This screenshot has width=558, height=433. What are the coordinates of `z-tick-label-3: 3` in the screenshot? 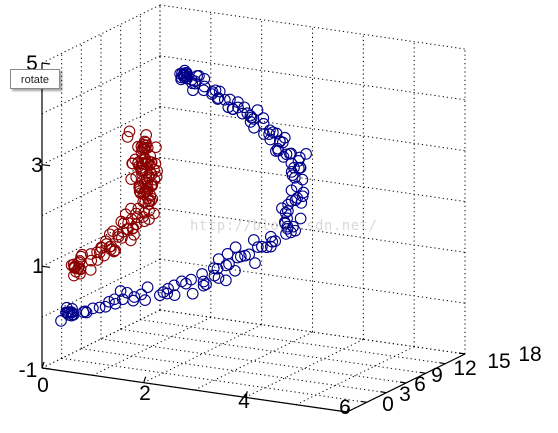 It's located at (37, 165).